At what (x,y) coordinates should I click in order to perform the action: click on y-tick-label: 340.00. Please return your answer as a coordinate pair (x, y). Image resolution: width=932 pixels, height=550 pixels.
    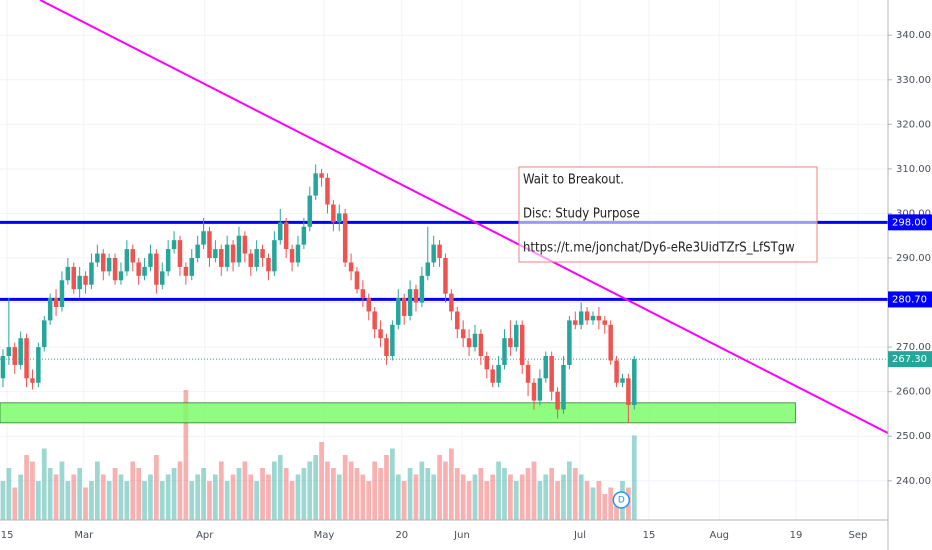
    Looking at the image, I should click on (913, 35).